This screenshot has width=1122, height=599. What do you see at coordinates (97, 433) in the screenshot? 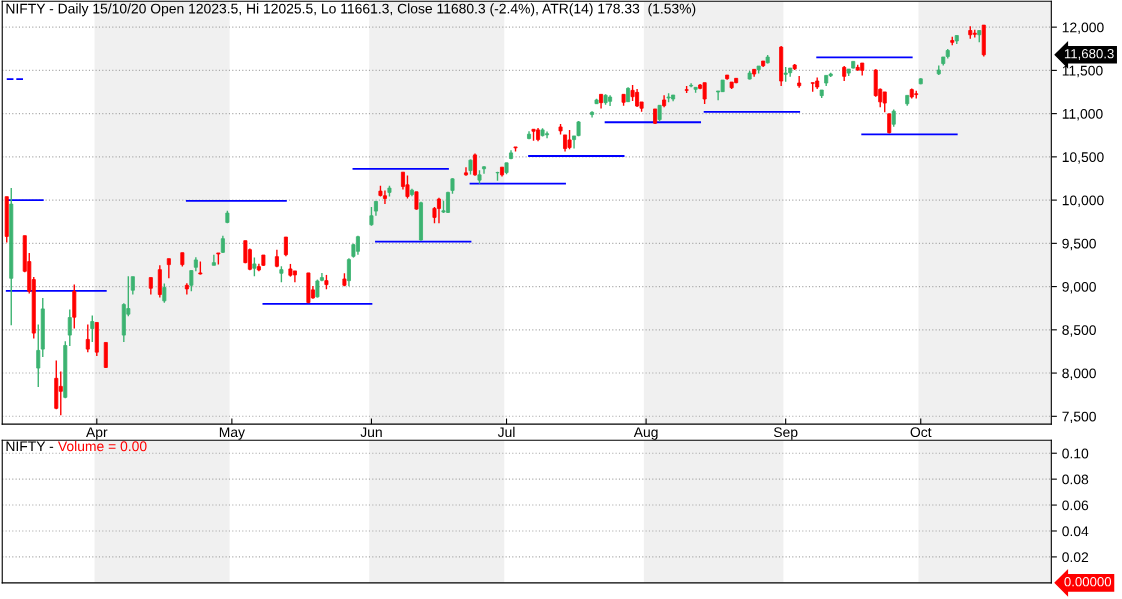
I see `x-tick-label: Apr` at bounding box center [97, 433].